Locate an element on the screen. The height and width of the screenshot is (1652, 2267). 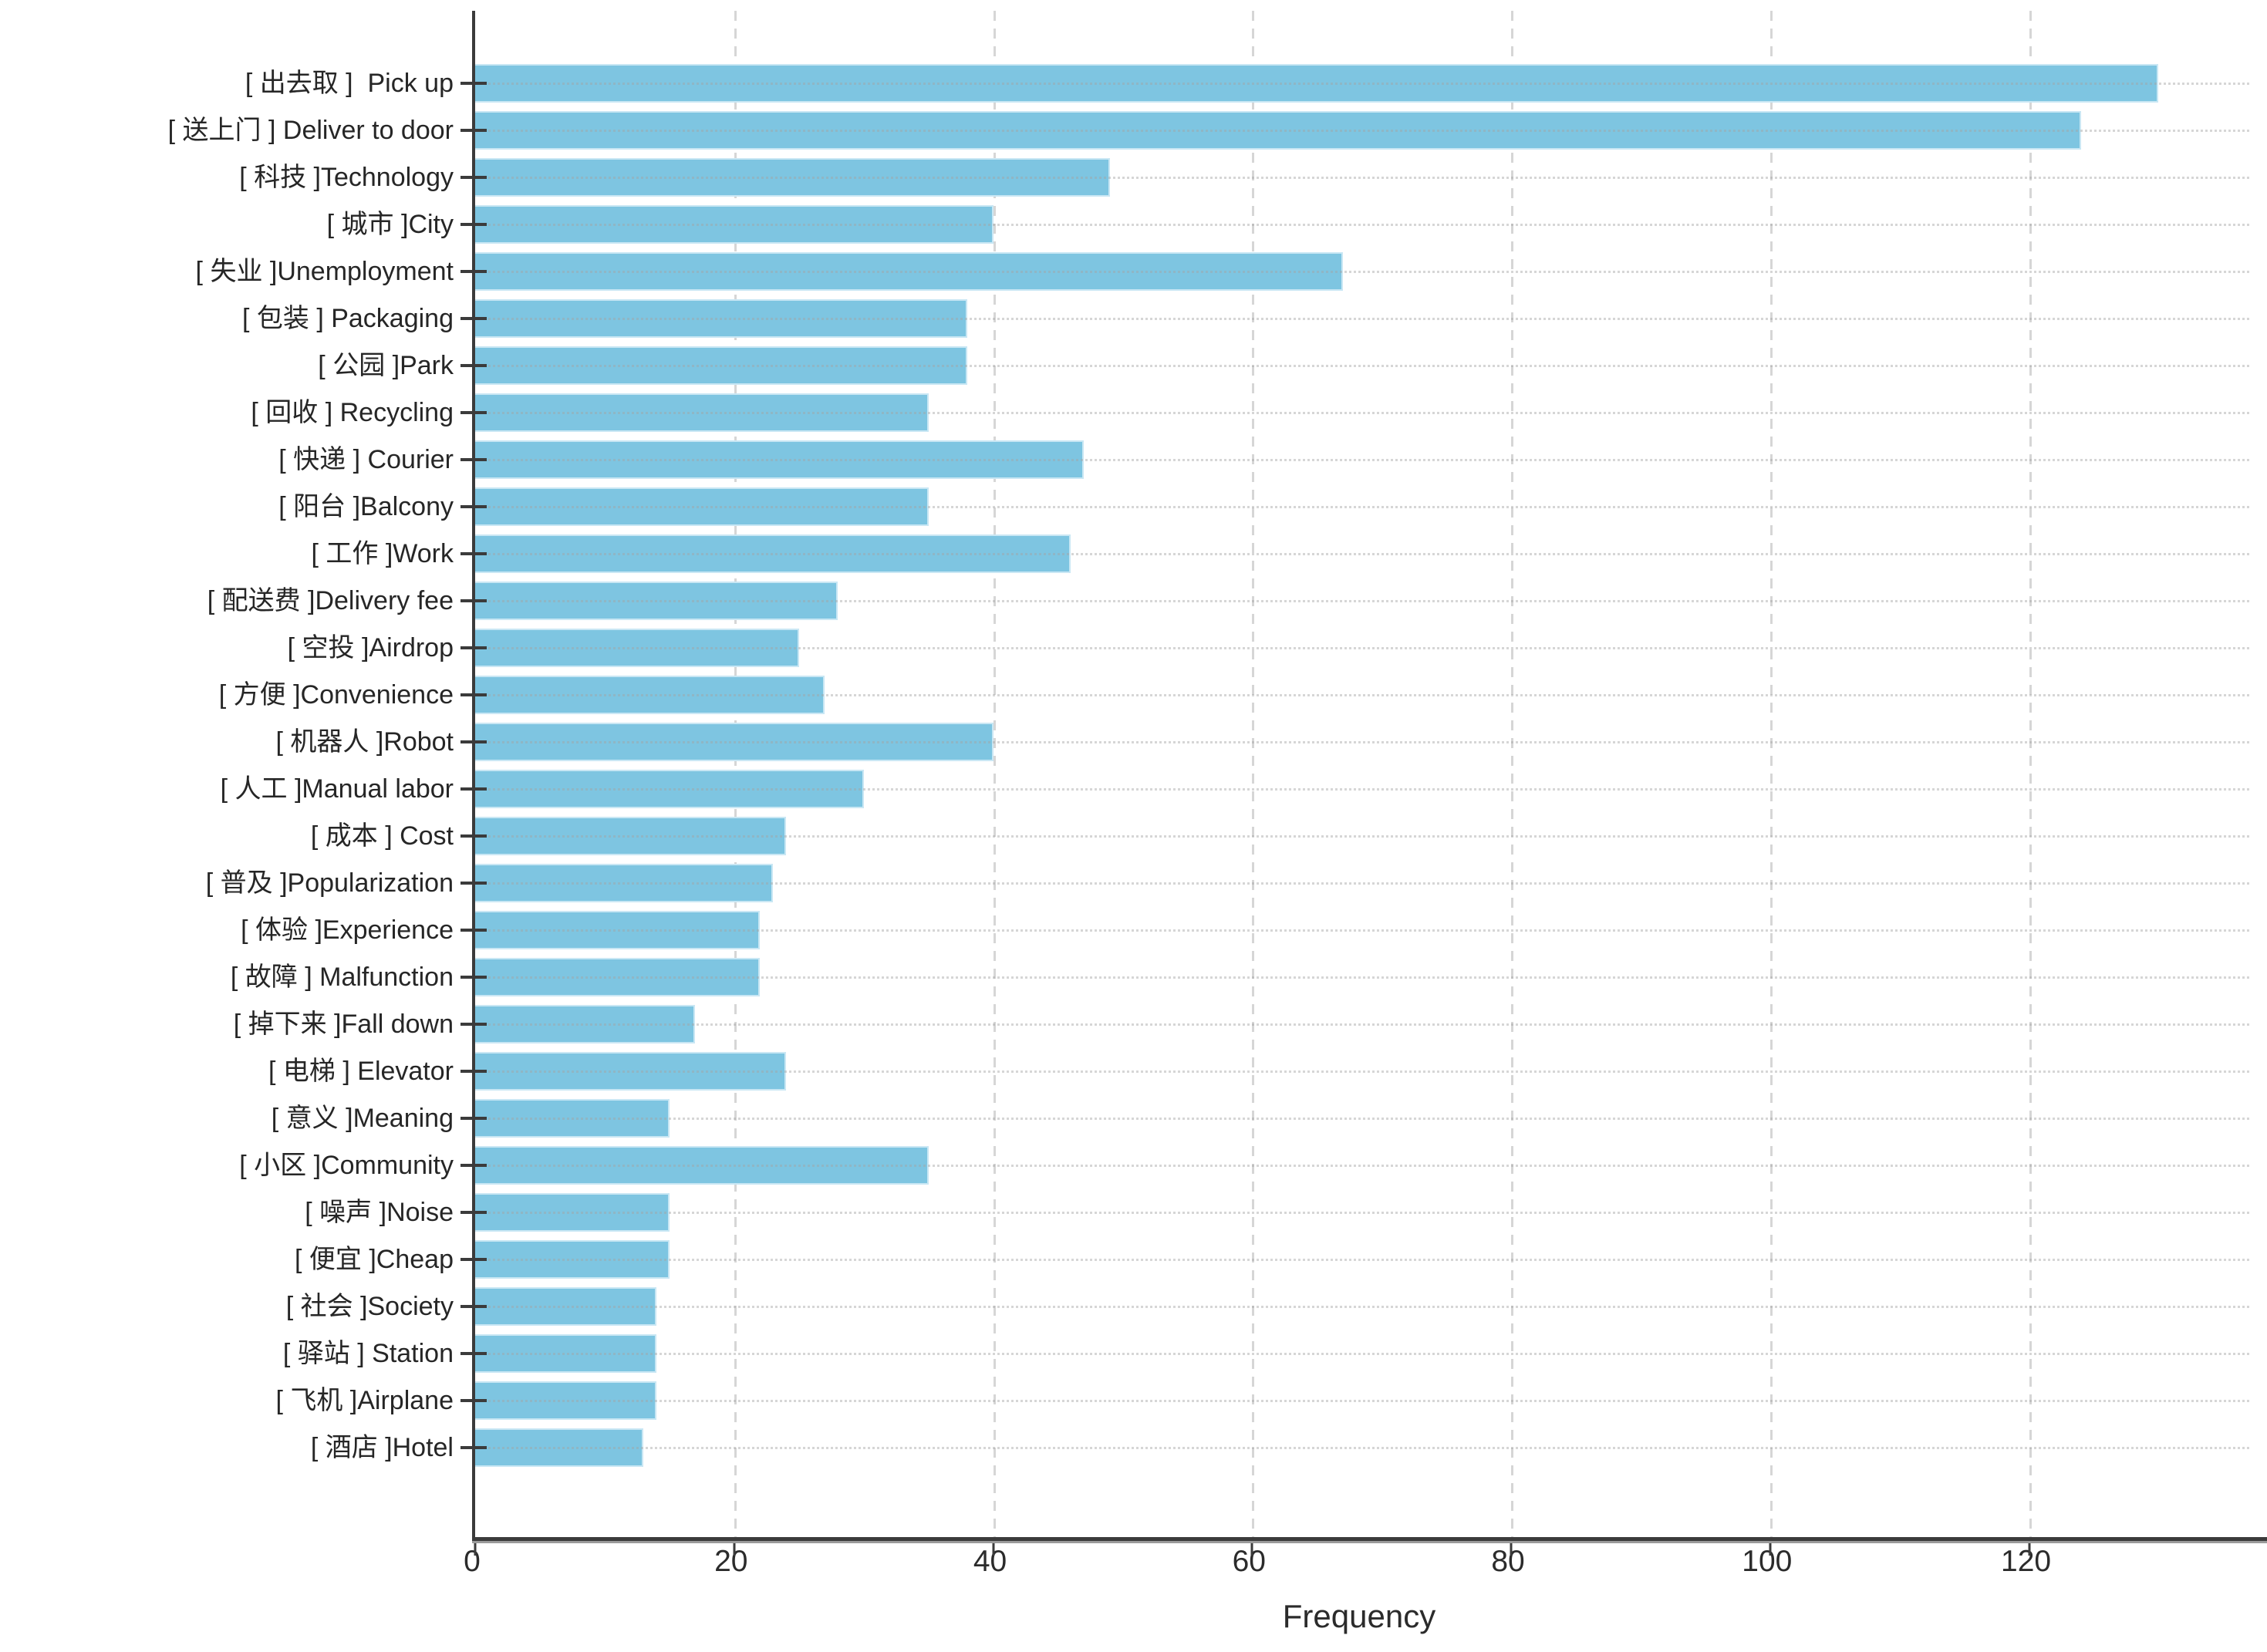
y-label-7: [ 回收 ] Recycling is located at coordinates (352, 413).